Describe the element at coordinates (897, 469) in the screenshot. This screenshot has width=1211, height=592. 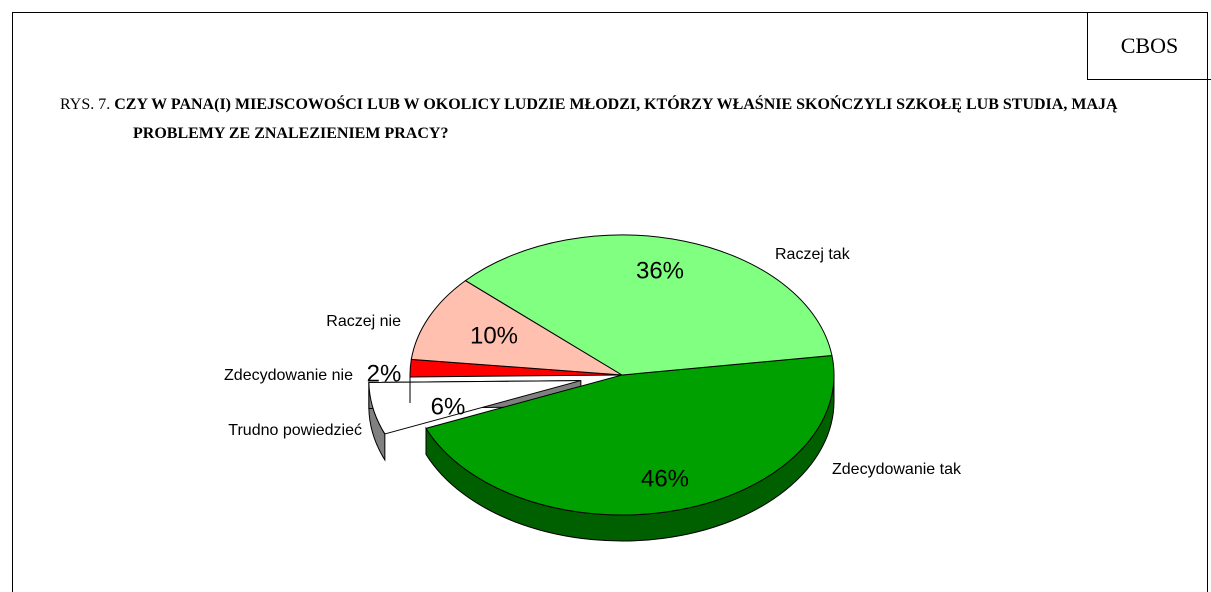
I see `category-label: Zdecydowanie tak` at that location.